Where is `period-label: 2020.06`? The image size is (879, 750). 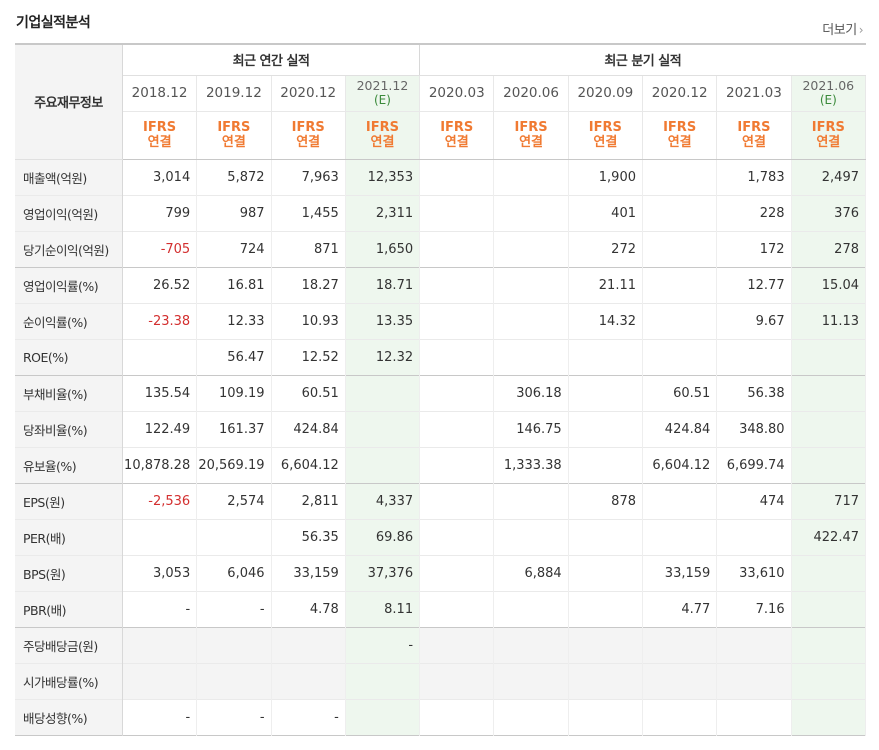 period-label: 2020.06 is located at coordinates (531, 93).